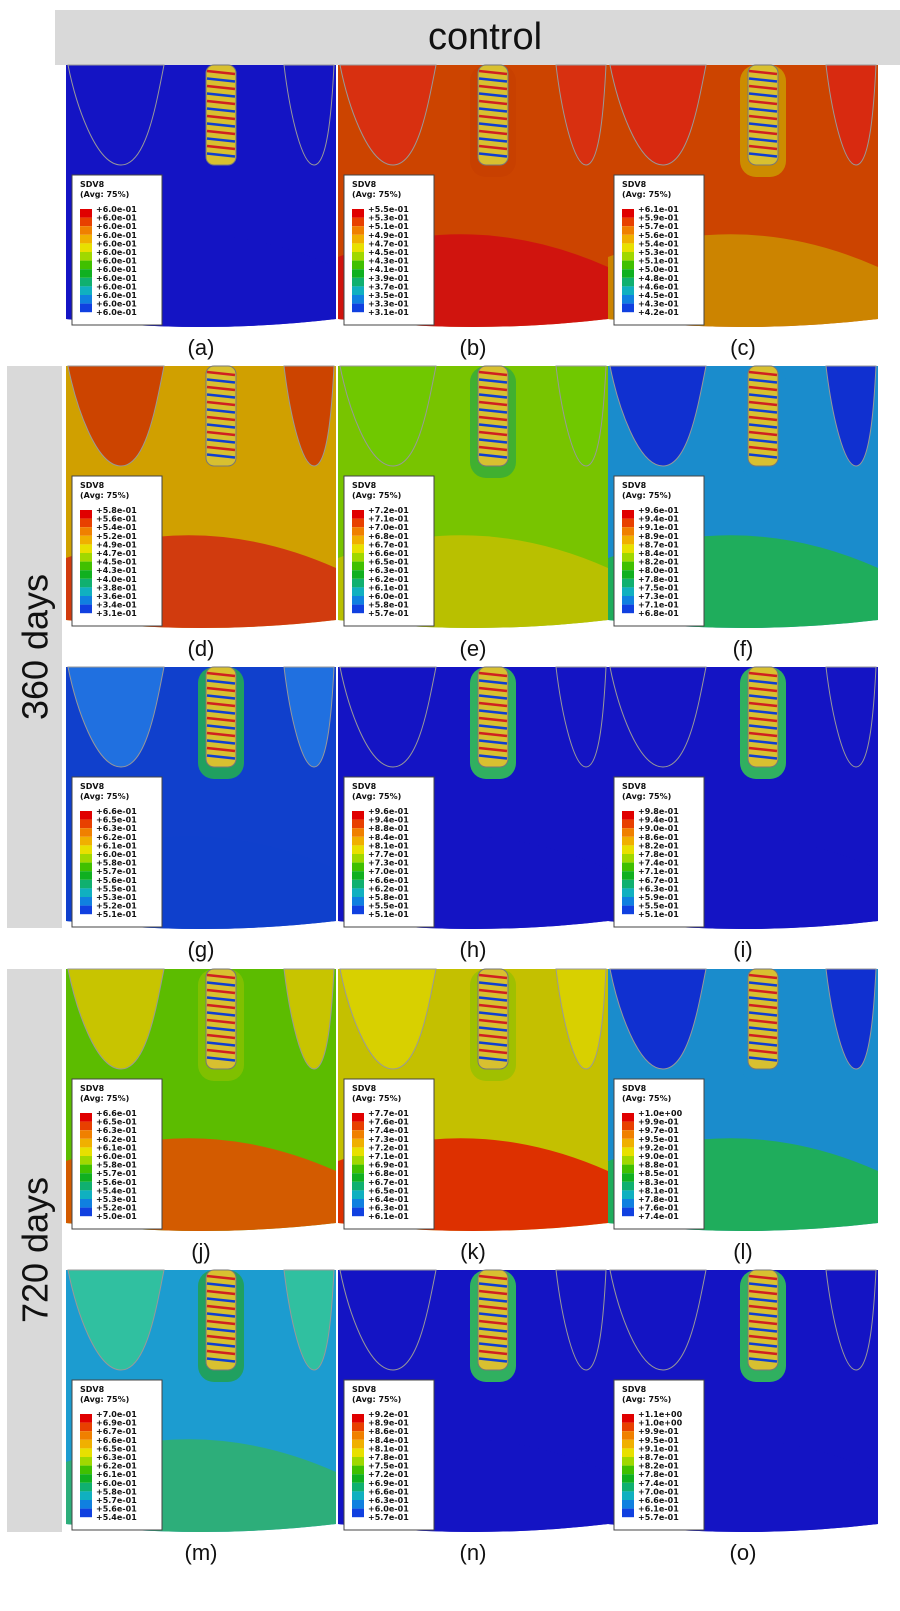 This screenshot has width=900, height=1611. I want to click on legend-label: +5.9e-01, so click(658, 897).